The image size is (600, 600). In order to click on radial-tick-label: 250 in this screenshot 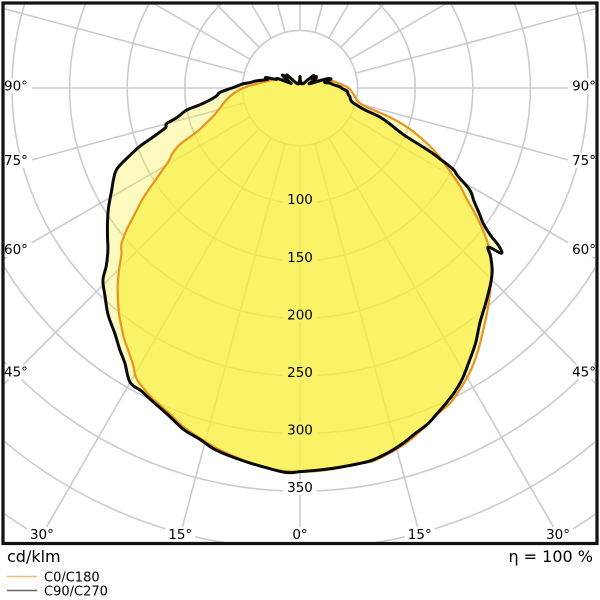, I will do `click(300, 373)`.